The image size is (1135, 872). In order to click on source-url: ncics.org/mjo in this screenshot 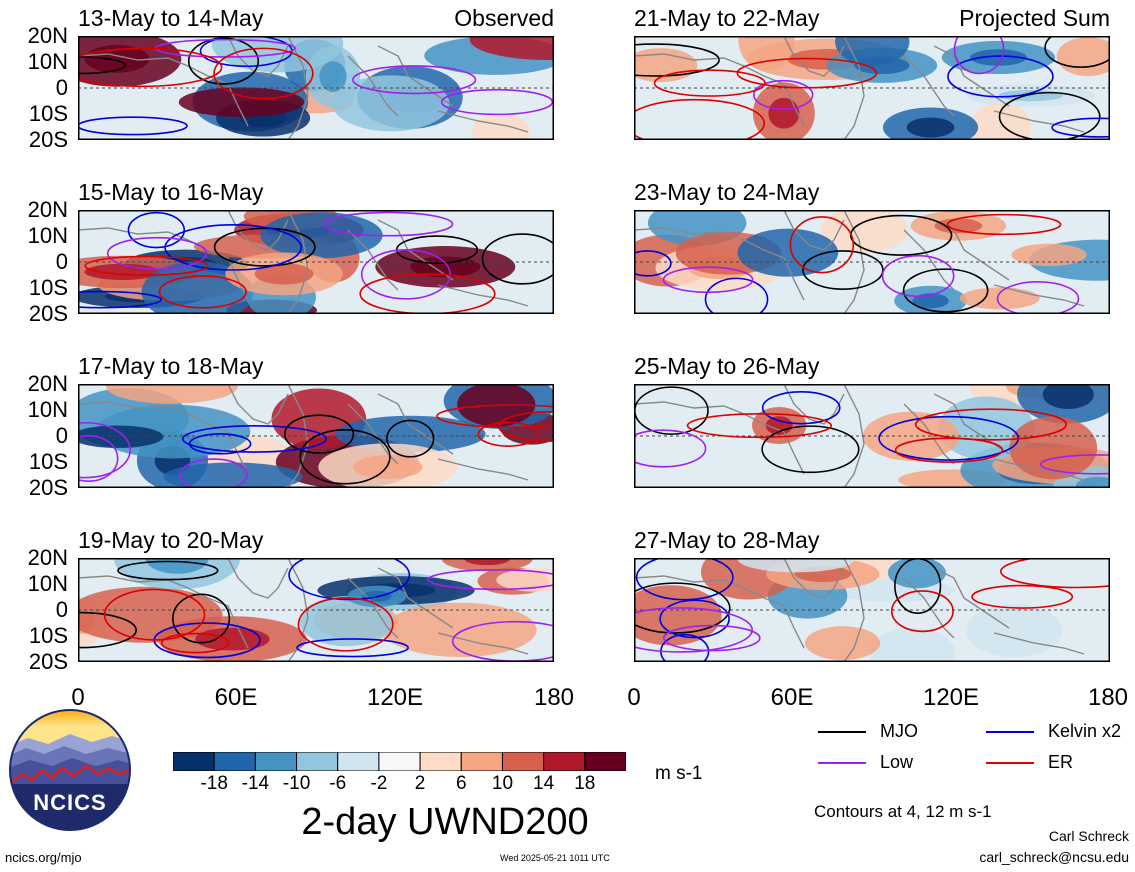, I will do `click(43, 857)`.